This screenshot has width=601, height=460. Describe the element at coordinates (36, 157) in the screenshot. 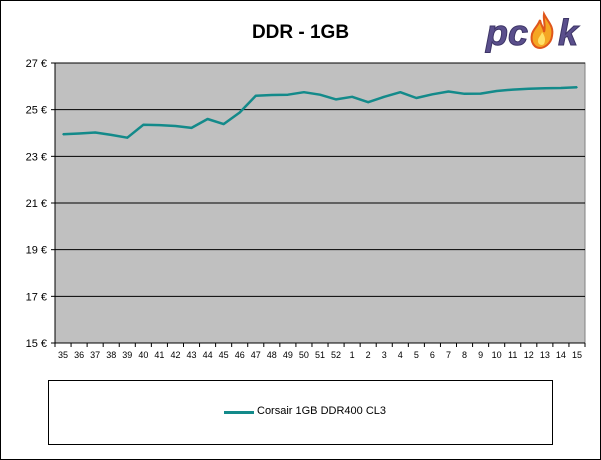

I see `y-tick-label: 23 €` at that location.